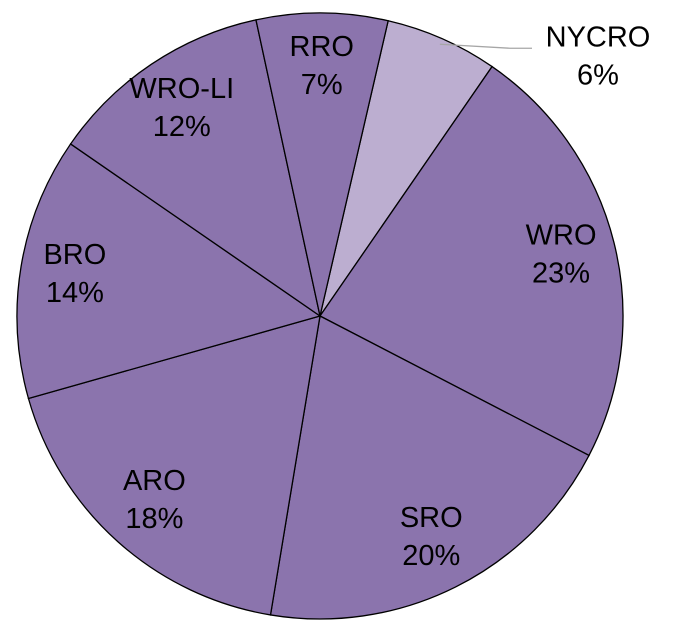  Describe the element at coordinates (598, 38) in the screenshot. I see `slice-label: NYCRO` at that location.